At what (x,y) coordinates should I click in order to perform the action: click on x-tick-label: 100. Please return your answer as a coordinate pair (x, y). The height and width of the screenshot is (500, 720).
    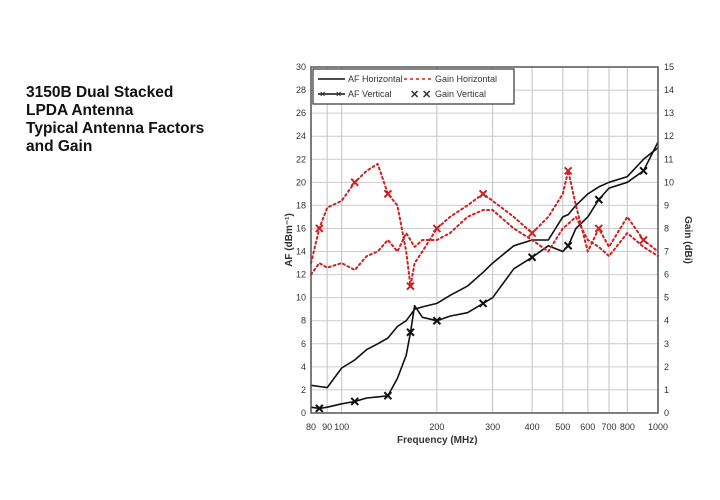
    Looking at the image, I should click on (341, 427).